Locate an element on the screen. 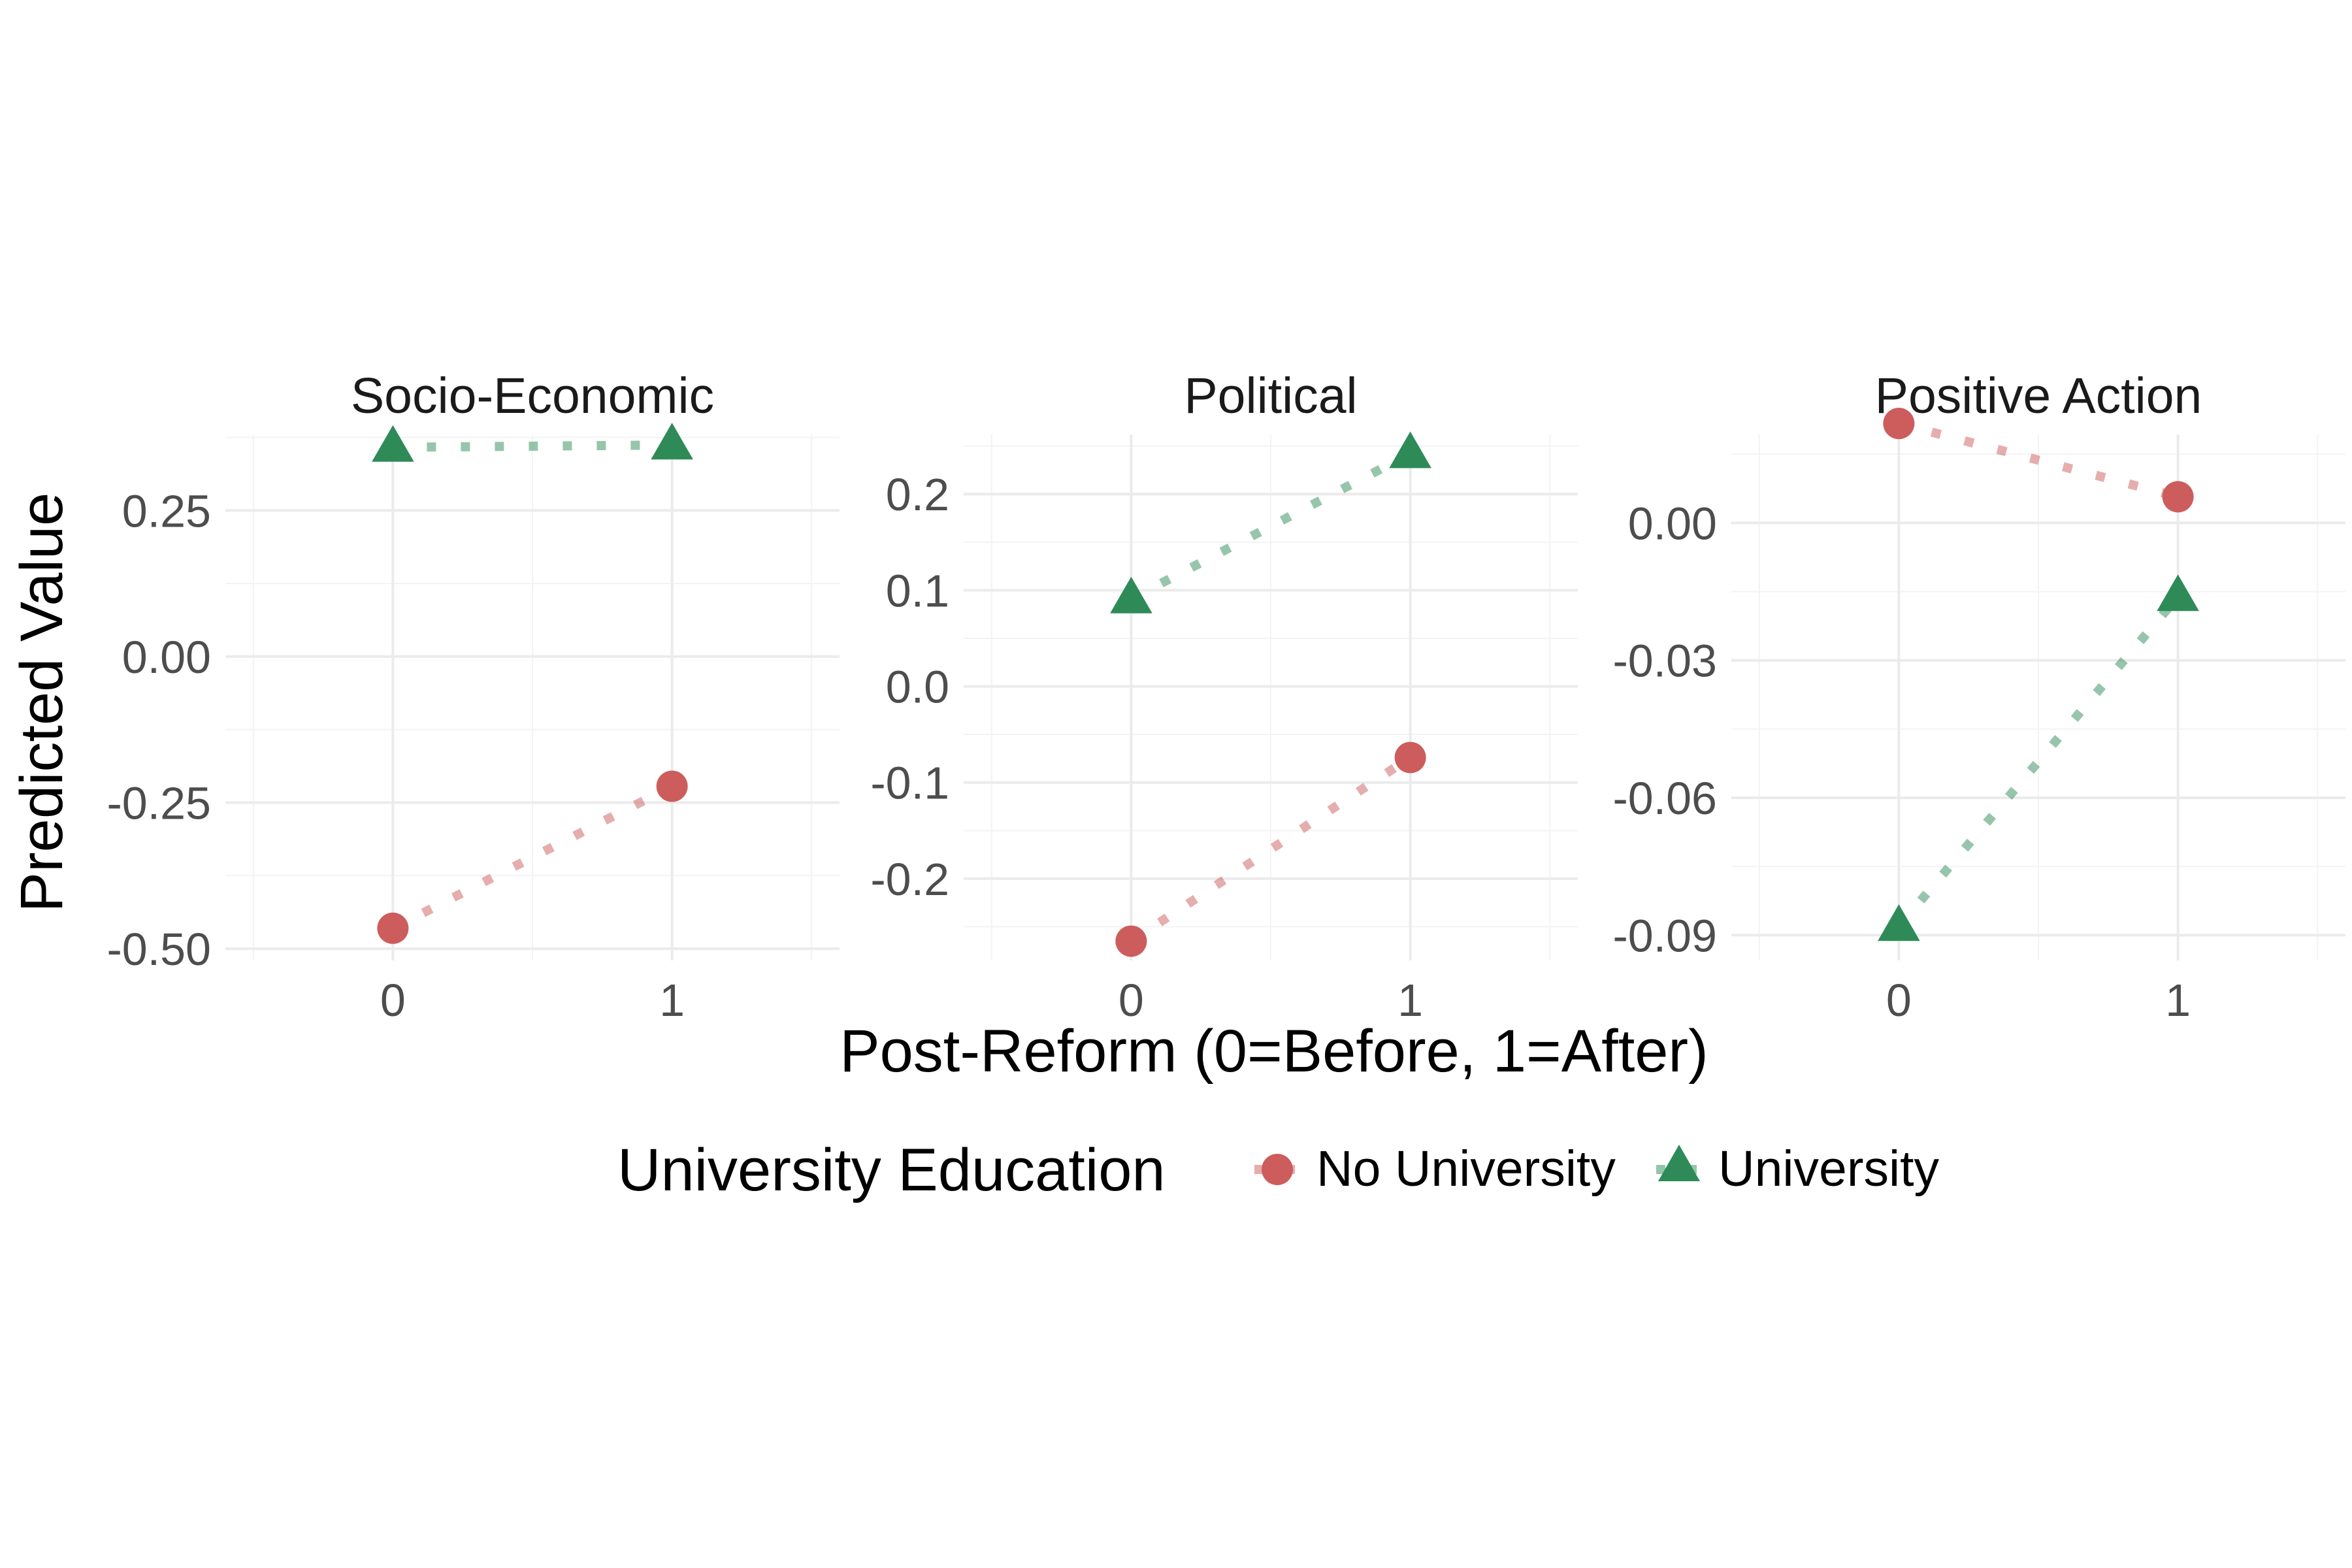 This screenshot has height=1568, width=2352. panel-political: 0.2 0.1 0.0 -0.1 -0.2 0 1 Political is located at coordinates (1224, 697).